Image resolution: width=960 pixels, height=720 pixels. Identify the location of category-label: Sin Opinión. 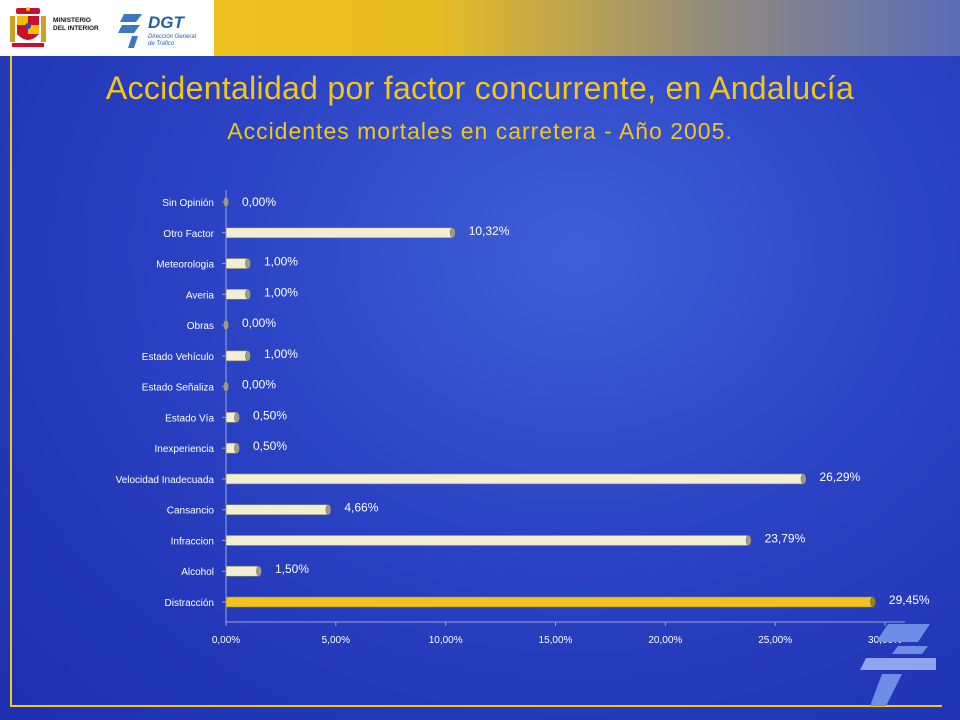
(188, 203).